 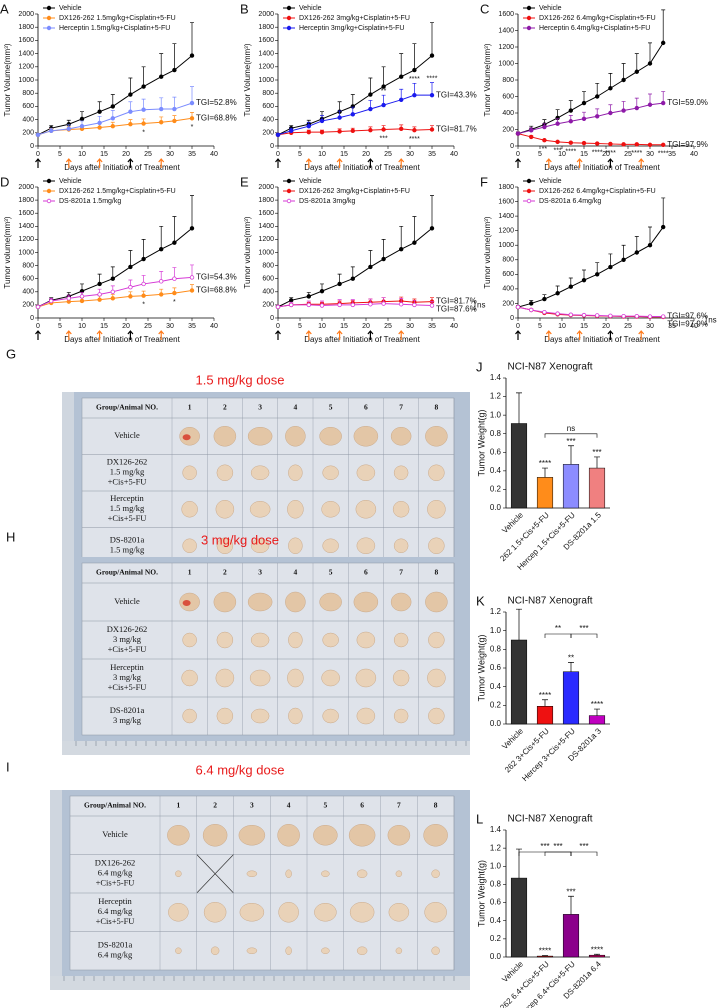 I want to click on y-tick-label: 2000, so click(x=266, y=187).